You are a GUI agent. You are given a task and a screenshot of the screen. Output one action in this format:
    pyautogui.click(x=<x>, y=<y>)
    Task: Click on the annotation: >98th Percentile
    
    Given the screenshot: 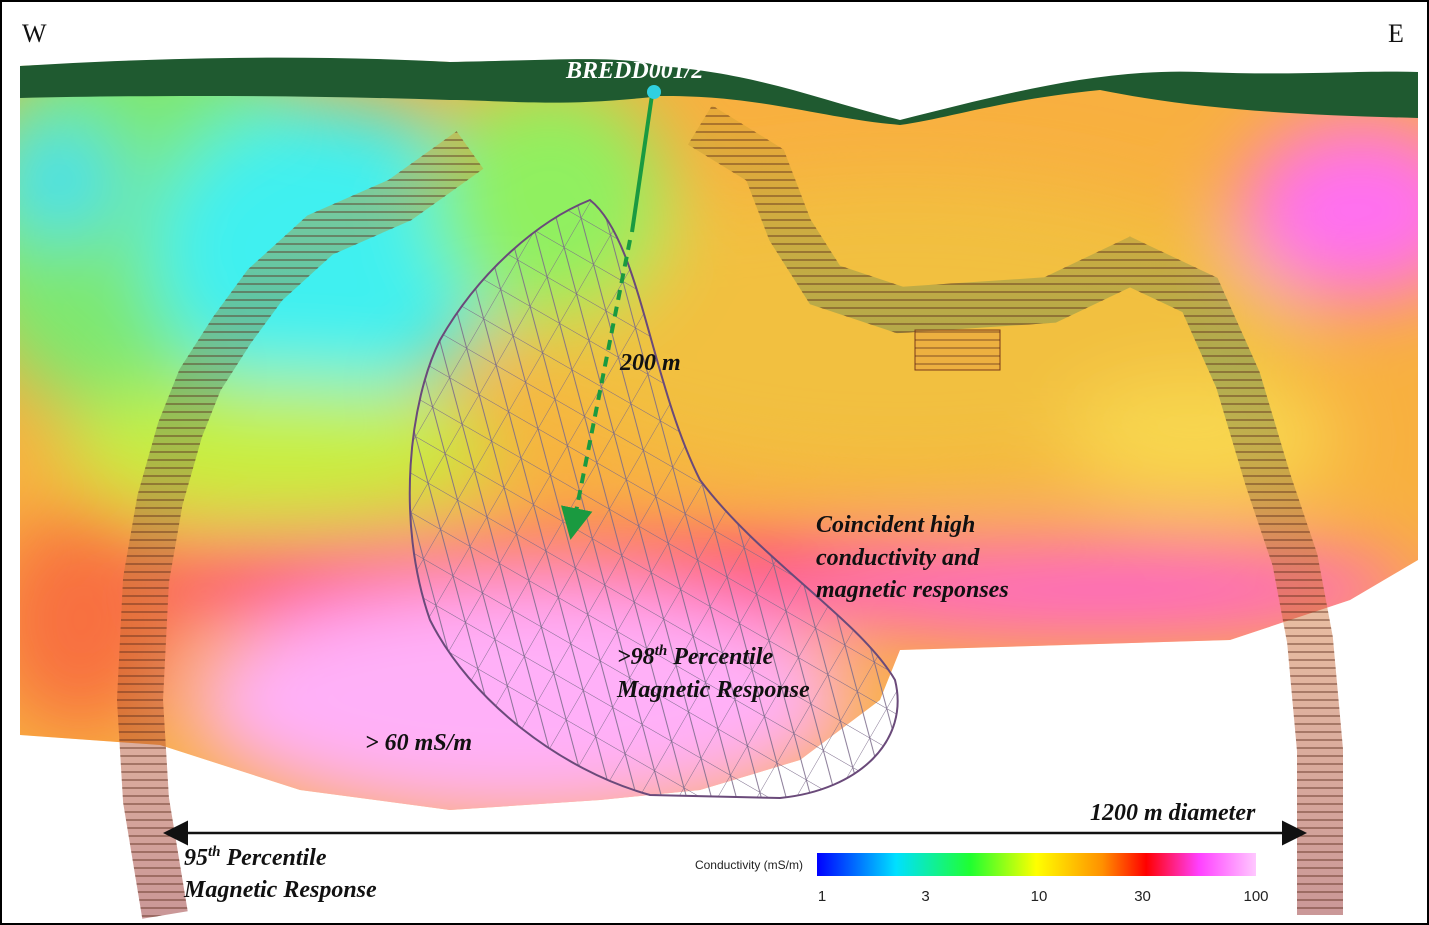 What is the action you would take?
    pyautogui.click(x=695, y=656)
    